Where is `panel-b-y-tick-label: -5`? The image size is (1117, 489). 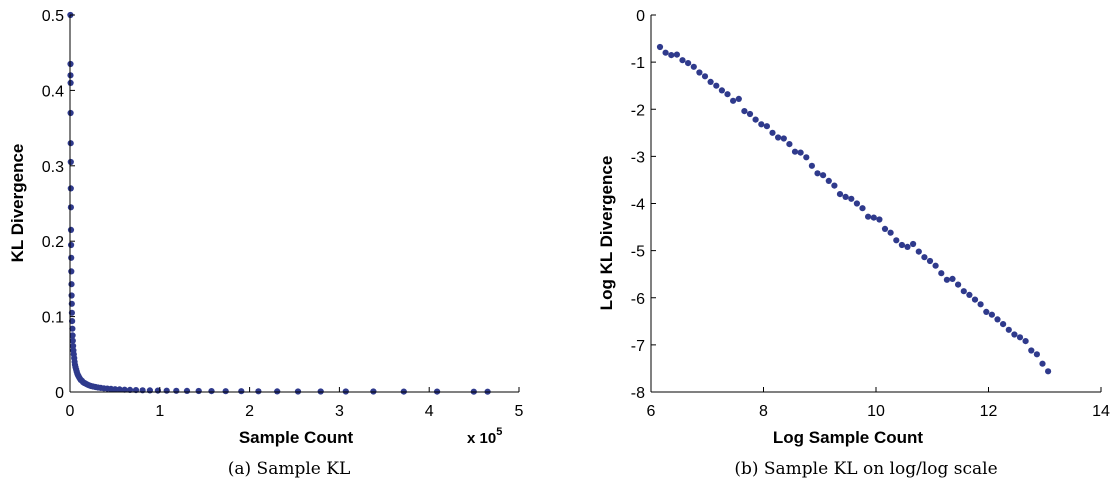 panel-b-y-tick-label: -5 is located at coordinates (638, 252).